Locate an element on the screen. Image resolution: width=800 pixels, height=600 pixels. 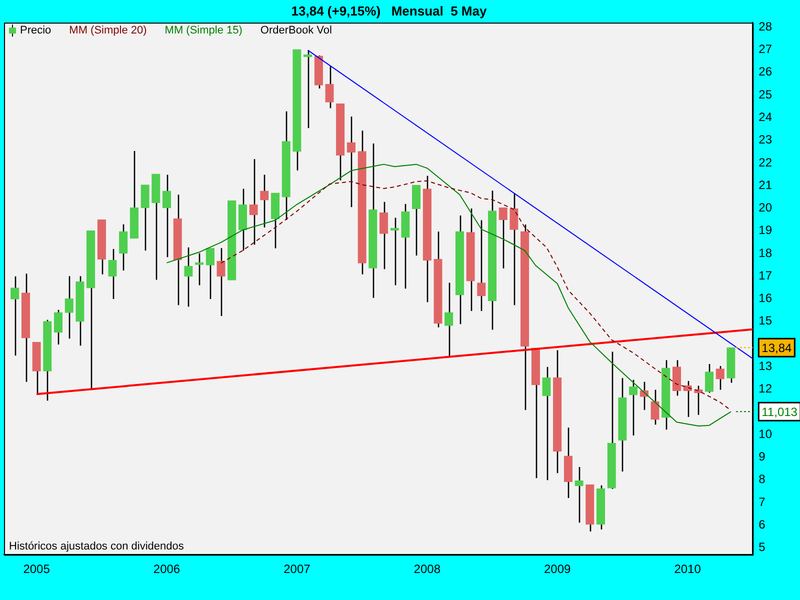
y-tick-label: 7 is located at coordinates (762, 501).